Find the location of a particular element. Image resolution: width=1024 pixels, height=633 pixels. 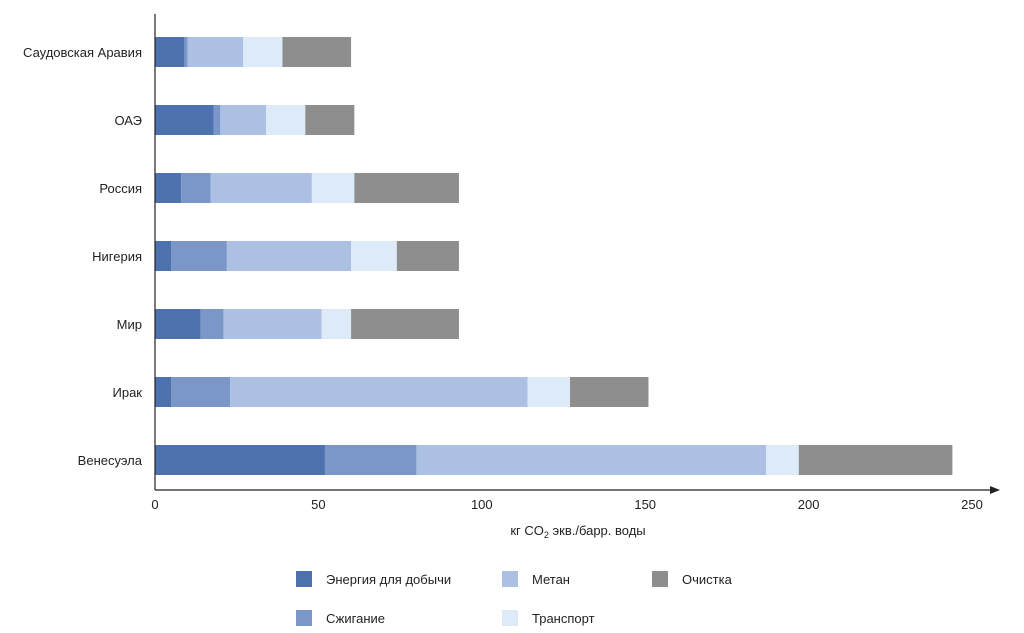

legend-item-flaring: Сжигание is located at coordinates (340, 618).